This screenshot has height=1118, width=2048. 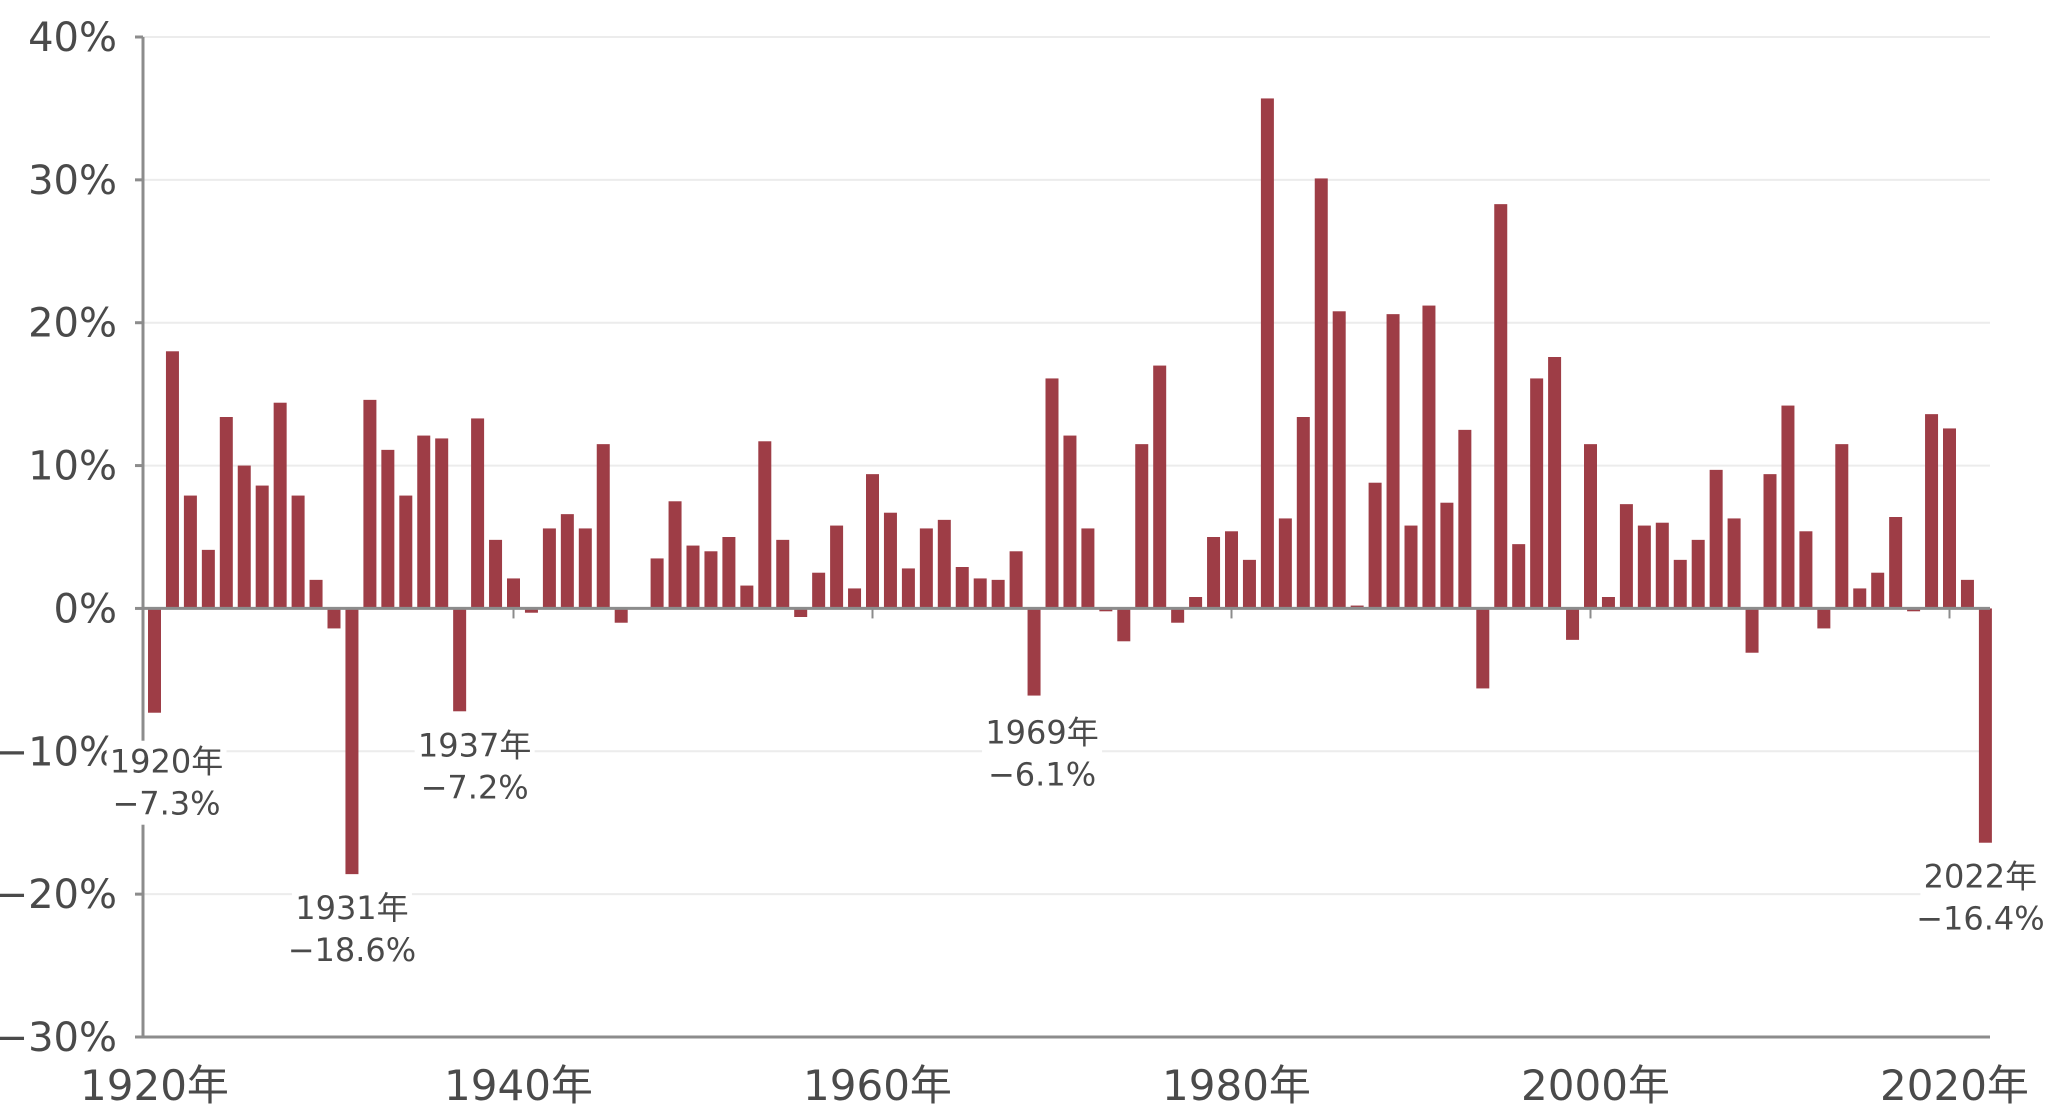 What do you see at coordinates (351, 908) in the screenshot?
I see `annotation-year: 1931年` at bounding box center [351, 908].